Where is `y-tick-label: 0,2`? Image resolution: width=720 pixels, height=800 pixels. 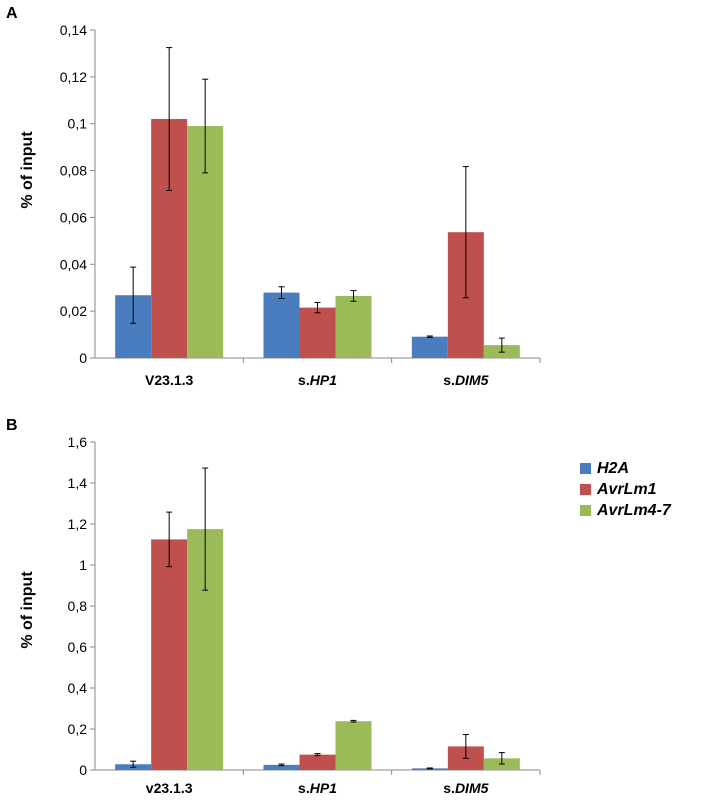 y-tick-label: 0,2 is located at coordinates (78, 729).